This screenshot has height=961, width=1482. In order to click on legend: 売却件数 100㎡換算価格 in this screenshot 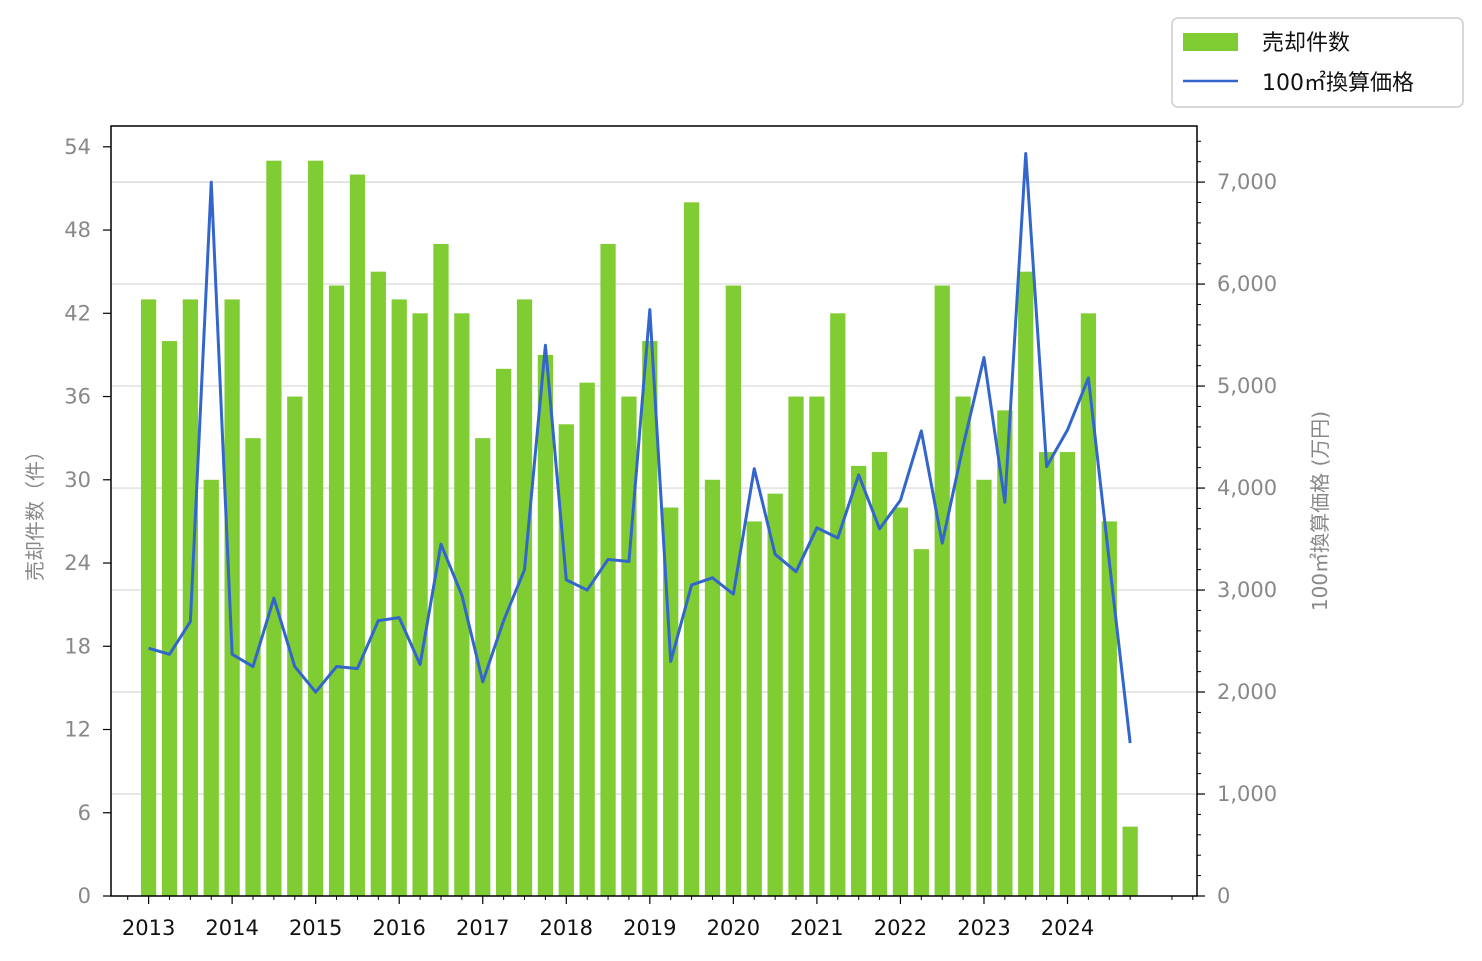, I will do `click(1317, 62)`.